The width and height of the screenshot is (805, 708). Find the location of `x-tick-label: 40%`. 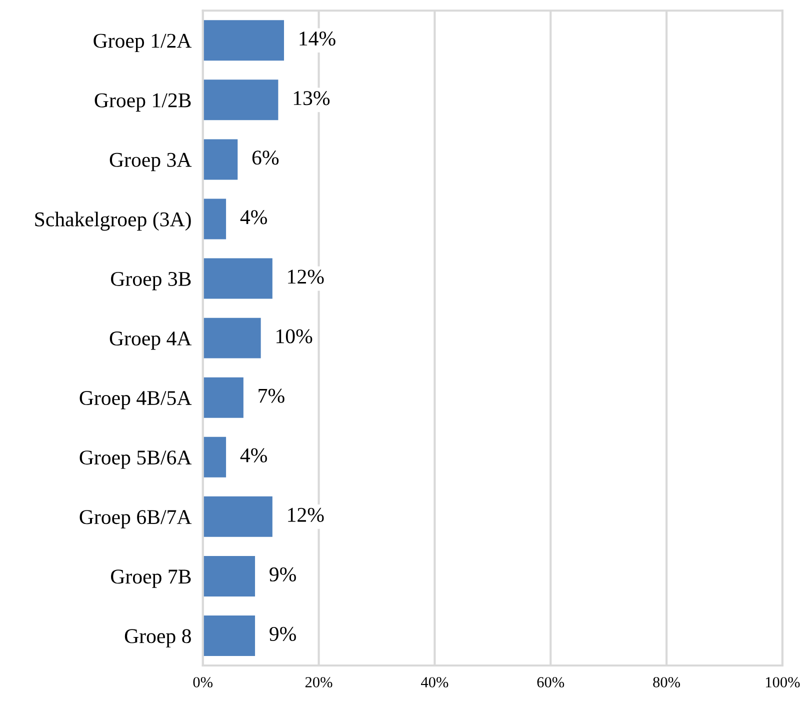

x-tick-label: 40% is located at coordinates (434, 682).